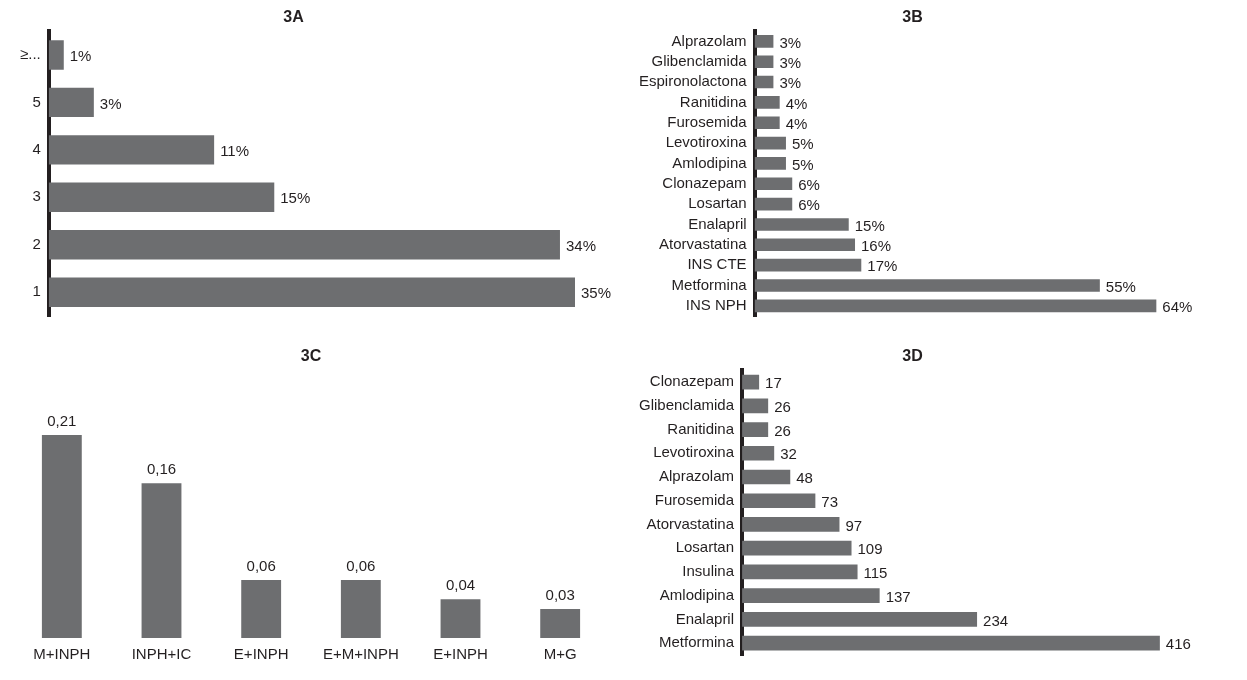 Image resolution: width=1247 pixels, height=680 pixels. I want to click on data-label: 11%, so click(235, 151).